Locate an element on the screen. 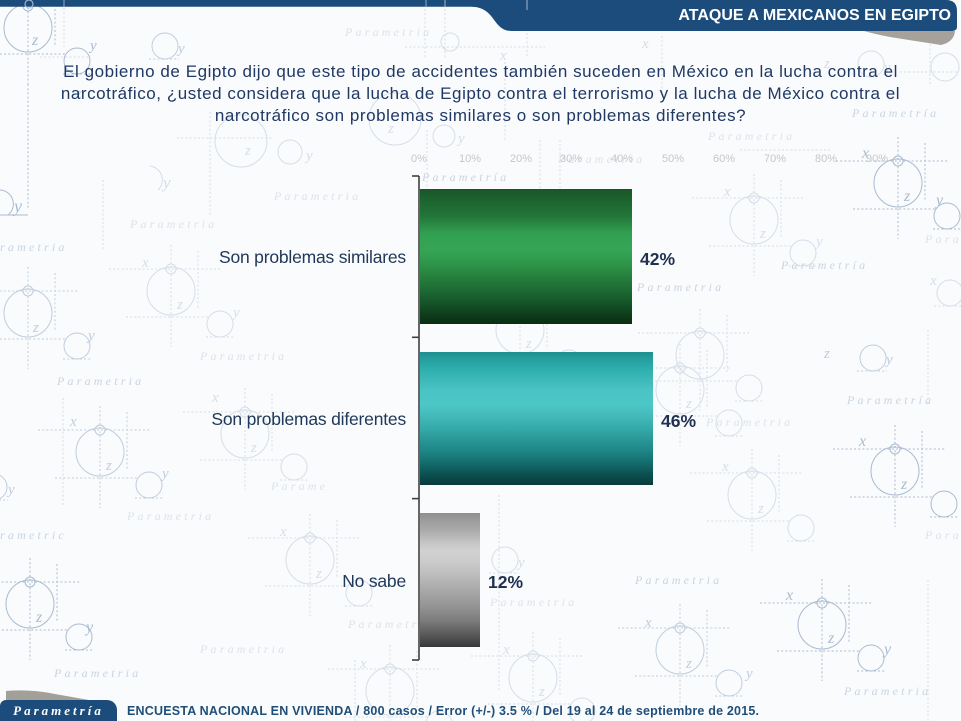 This screenshot has height=721, width=961. svg-text: rametria is located at coordinates (34, 247).